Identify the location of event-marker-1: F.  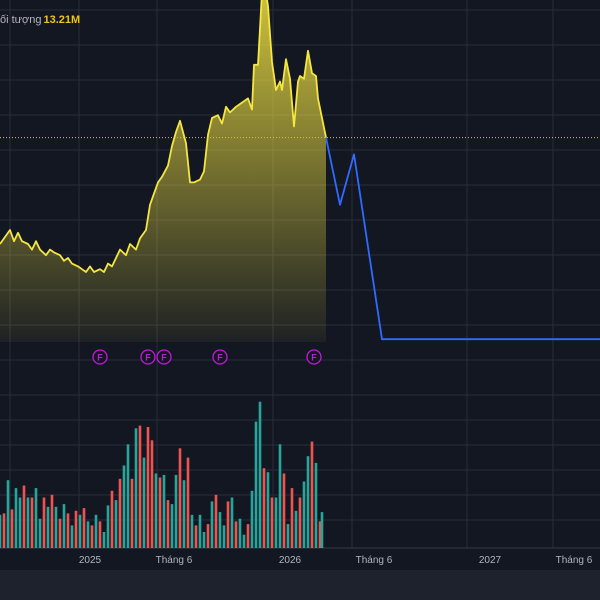
(148, 357).